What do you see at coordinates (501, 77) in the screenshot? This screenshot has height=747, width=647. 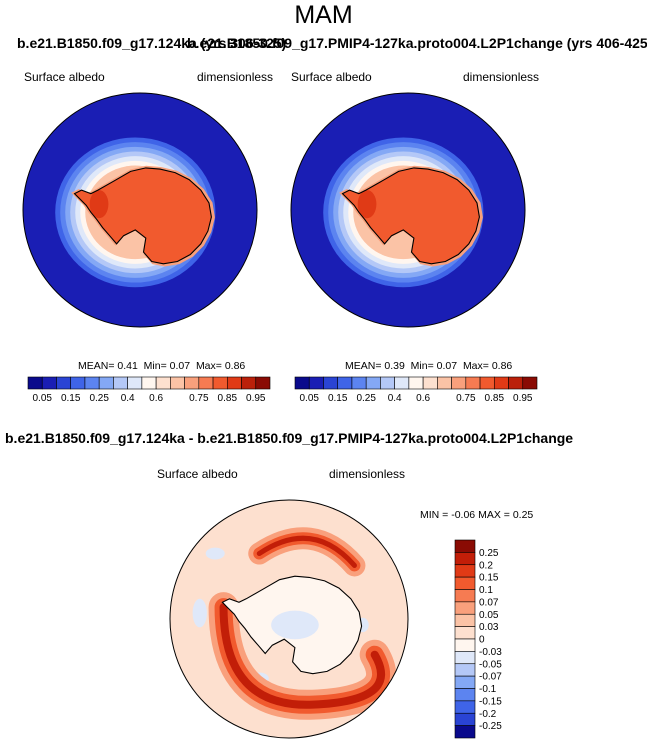 I see `panel2-units-label: dimensionless` at bounding box center [501, 77].